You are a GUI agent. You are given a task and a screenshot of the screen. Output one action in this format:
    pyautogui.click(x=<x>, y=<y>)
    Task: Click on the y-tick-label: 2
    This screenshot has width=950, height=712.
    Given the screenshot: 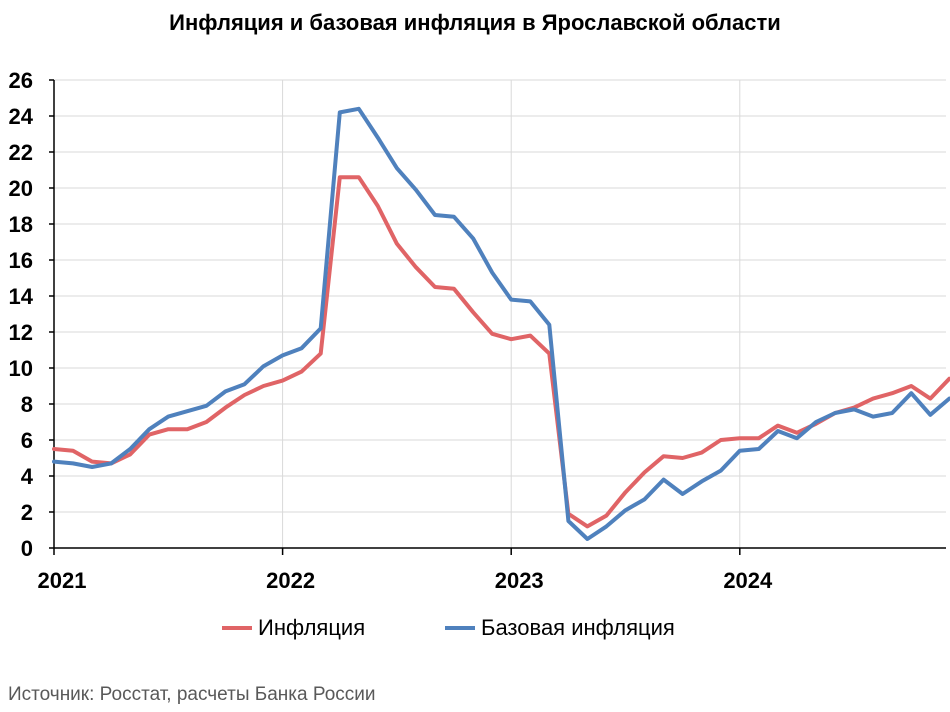 What is the action you would take?
    pyautogui.click(x=27, y=512)
    